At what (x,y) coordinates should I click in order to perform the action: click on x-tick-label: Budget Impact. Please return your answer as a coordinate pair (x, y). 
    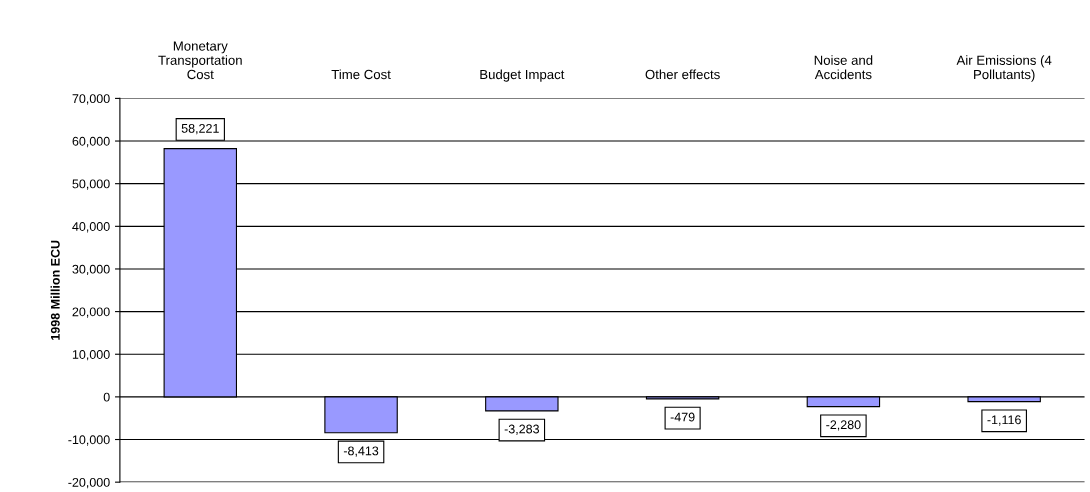
    Looking at the image, I should click on (522, 75).